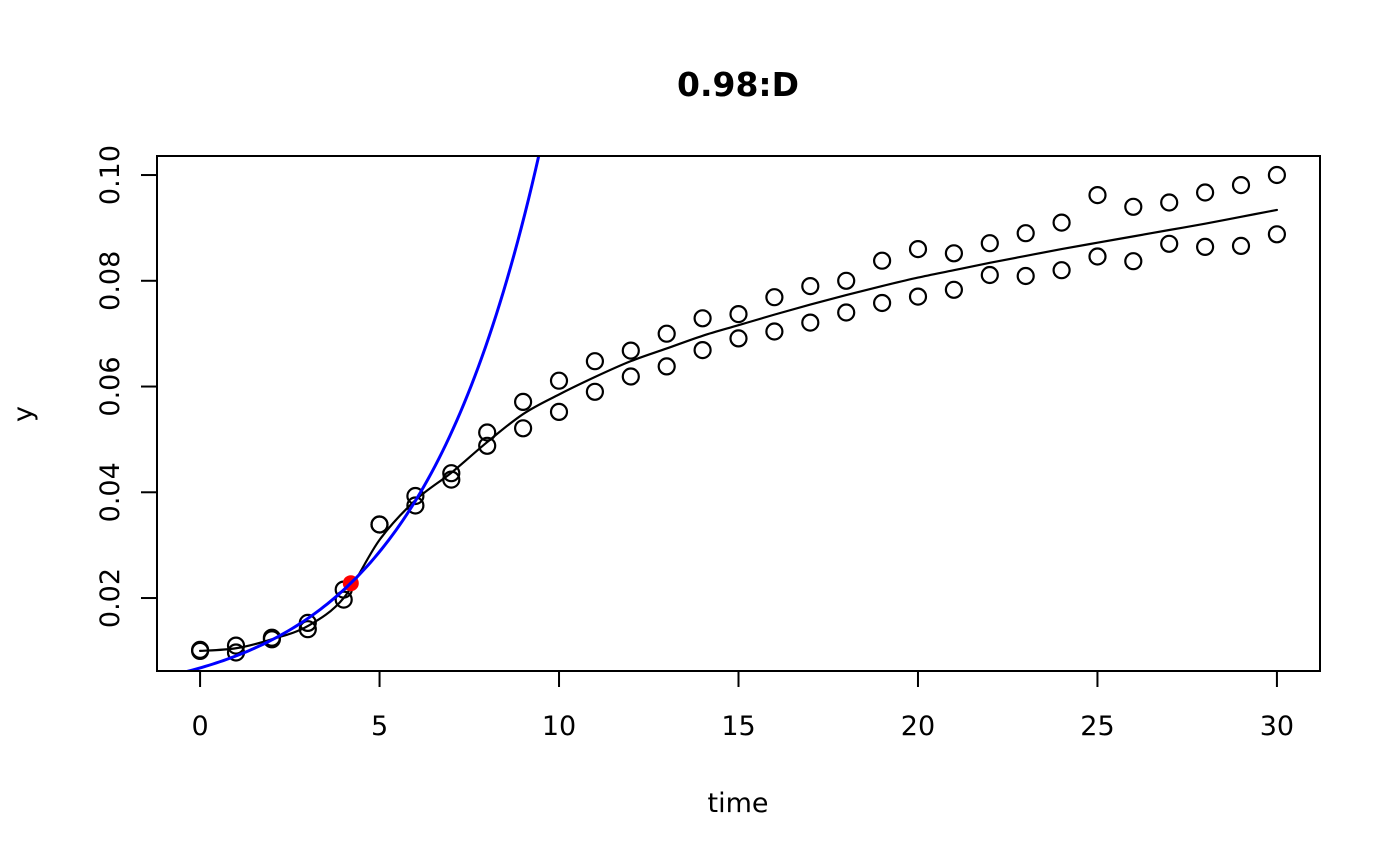  Describe the element at coordinates (23, 414) in the screenshot. I see `y-axis-label: y` at that location.